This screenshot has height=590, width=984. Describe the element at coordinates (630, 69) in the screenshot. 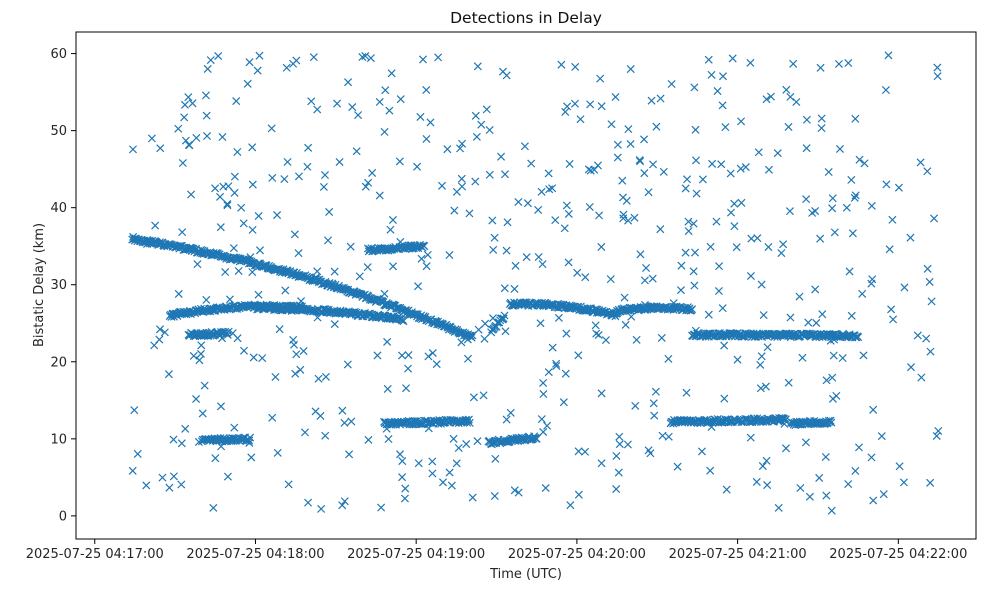

I see `data-point-2073` at that location.